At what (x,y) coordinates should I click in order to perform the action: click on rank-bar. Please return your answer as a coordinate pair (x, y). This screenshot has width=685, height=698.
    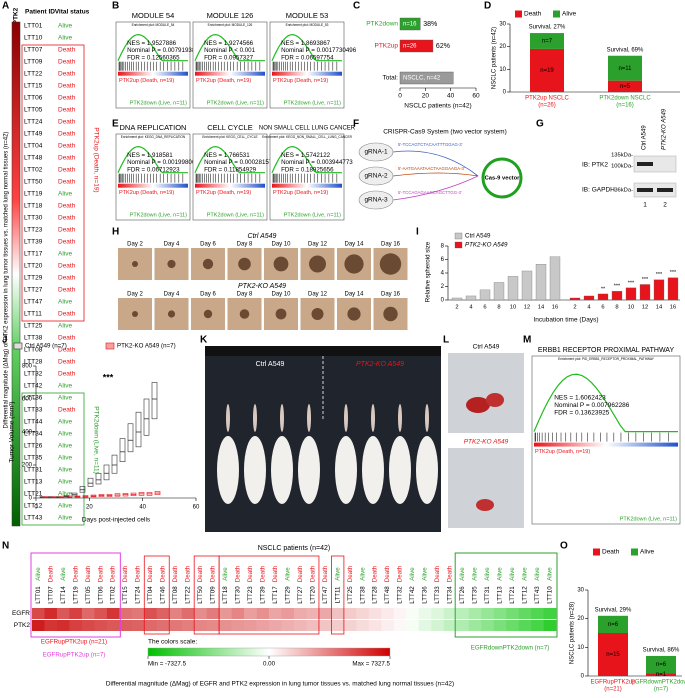
    Looking at the image, I should click on (153, 73).